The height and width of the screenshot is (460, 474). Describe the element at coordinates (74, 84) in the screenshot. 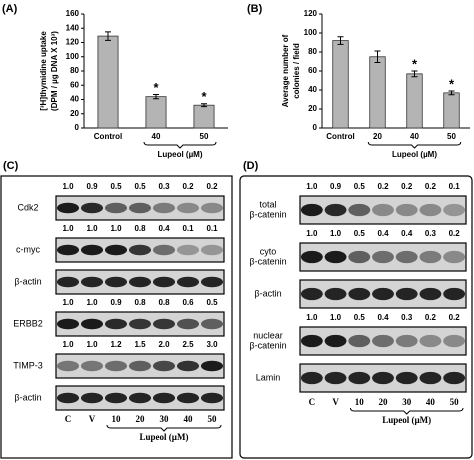

I see `y-tick-label: 60` at that location.